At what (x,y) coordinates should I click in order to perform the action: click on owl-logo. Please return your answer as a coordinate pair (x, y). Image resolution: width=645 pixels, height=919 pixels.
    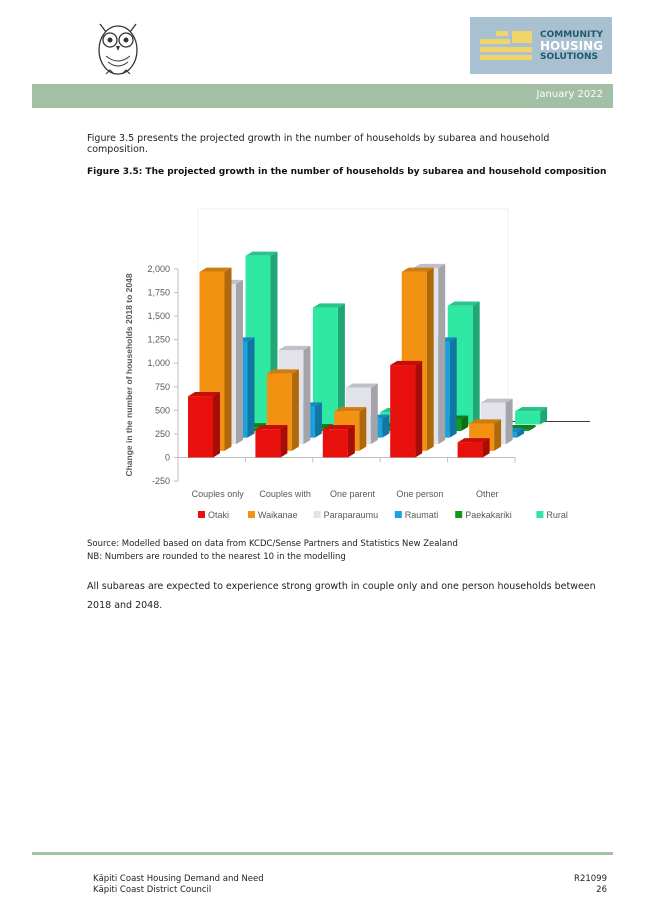
    Looking at the image, I should click on (118, 49).